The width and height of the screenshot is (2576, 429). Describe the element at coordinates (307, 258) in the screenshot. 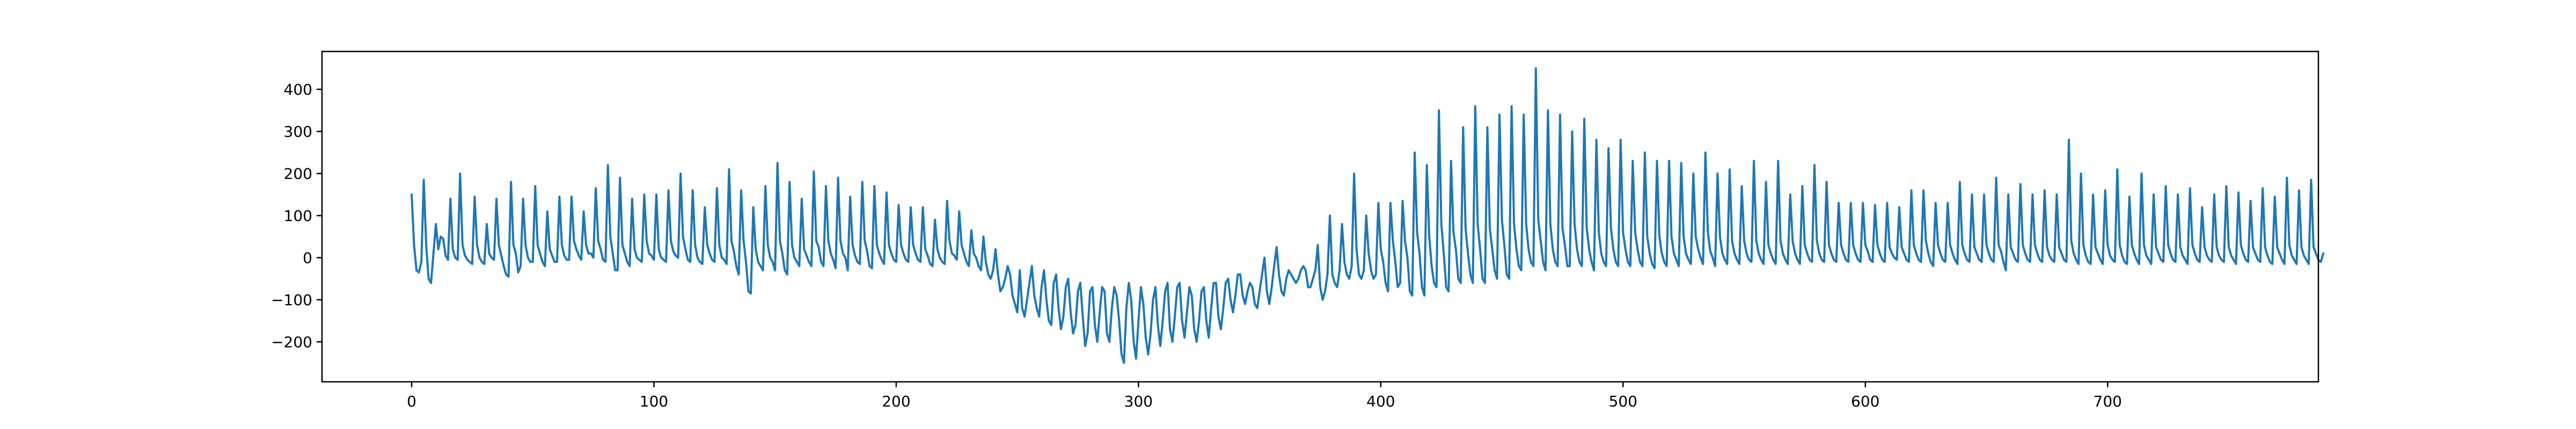

I see `y-tick-label: 0` at that location.